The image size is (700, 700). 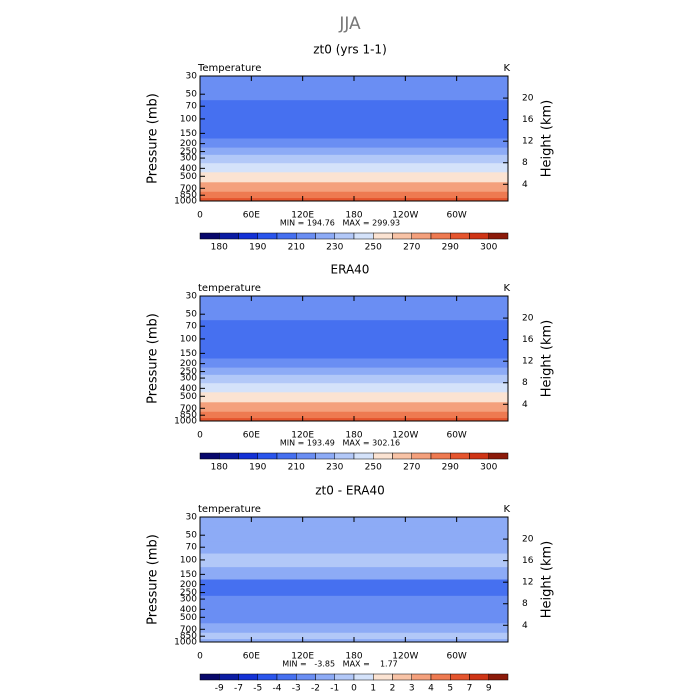 I want to click on stats: MIN = 193.49 MAX = 302.16, so click(x=340, y=443).